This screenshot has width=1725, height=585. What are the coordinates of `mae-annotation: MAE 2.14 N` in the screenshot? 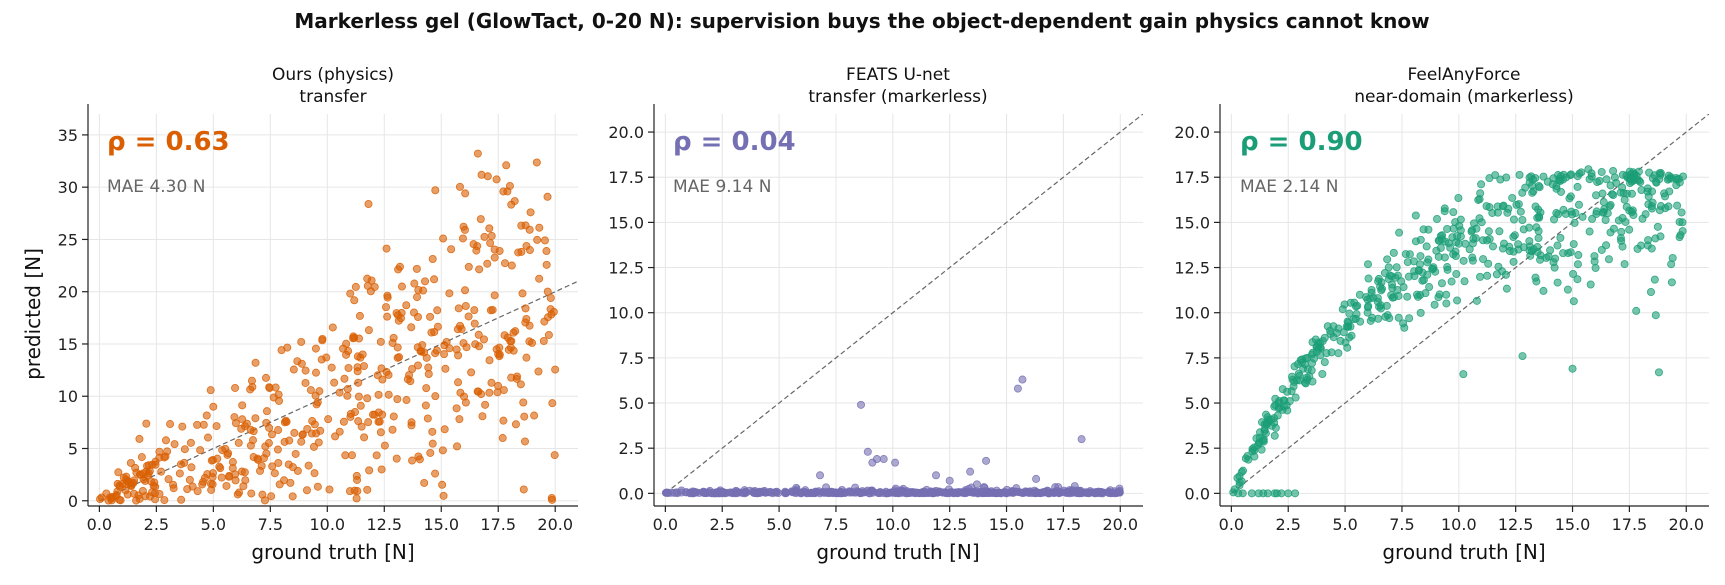 It's located at (1289, 187).